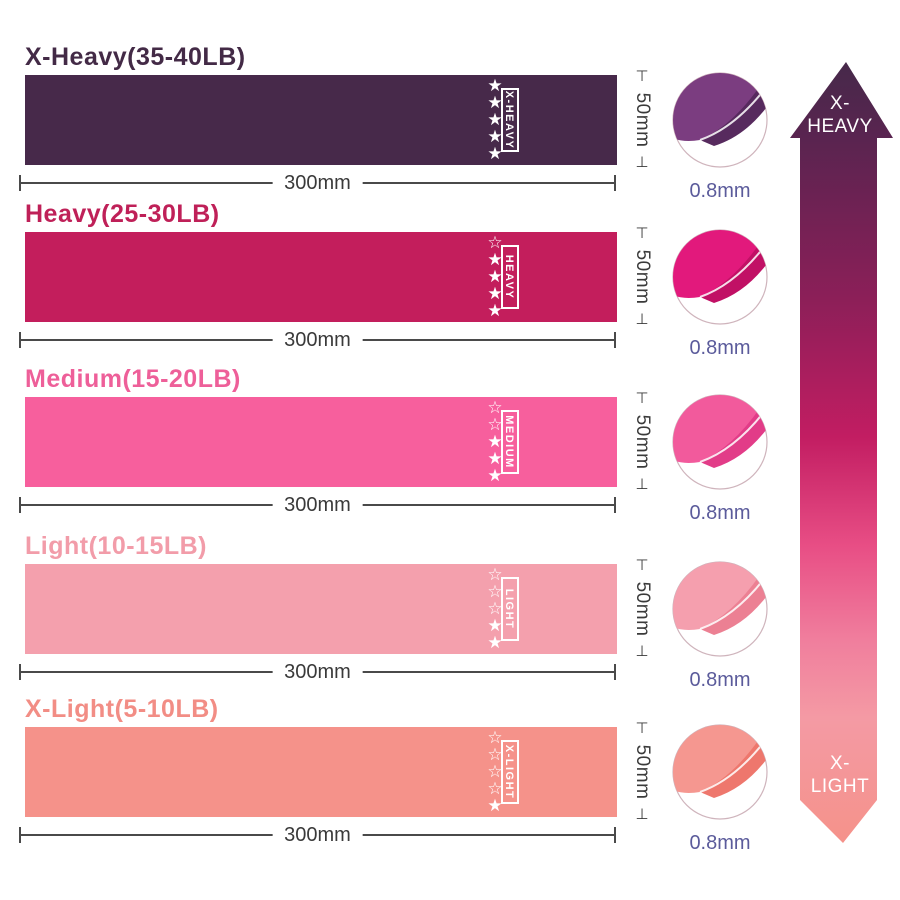  Describe the element at coordinates (495, 441) in the screenshot. I see `star-rating: ☆ ☆ ★ ★ ★` at that location.